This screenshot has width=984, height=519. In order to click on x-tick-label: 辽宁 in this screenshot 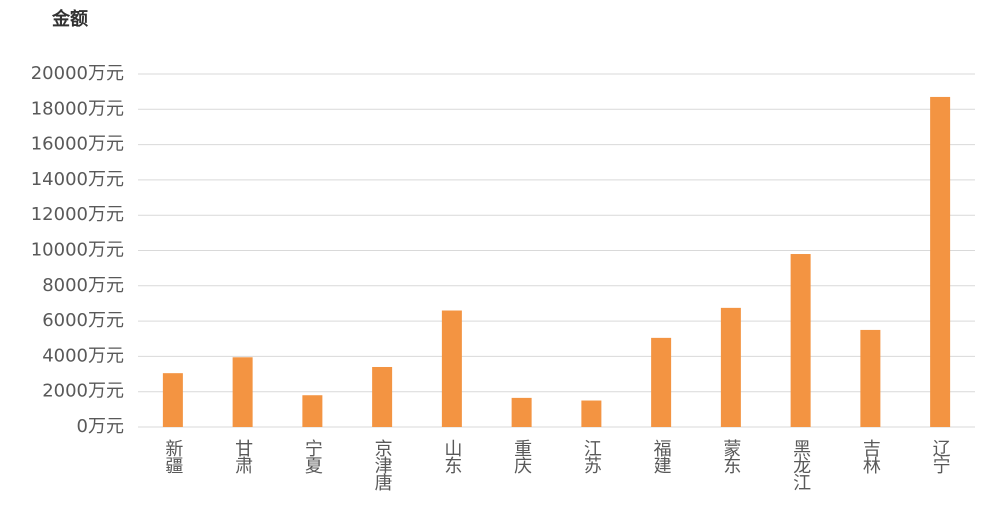, I will do `click(940, 456)`.